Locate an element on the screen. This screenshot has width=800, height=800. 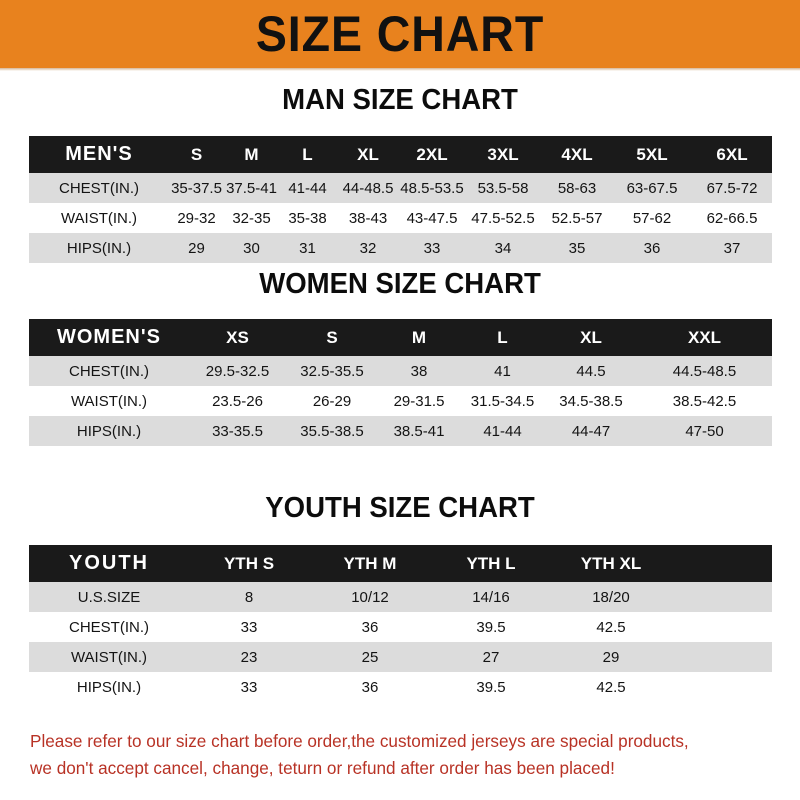
men-size-header-1: M is located at coordinates (251, 154).